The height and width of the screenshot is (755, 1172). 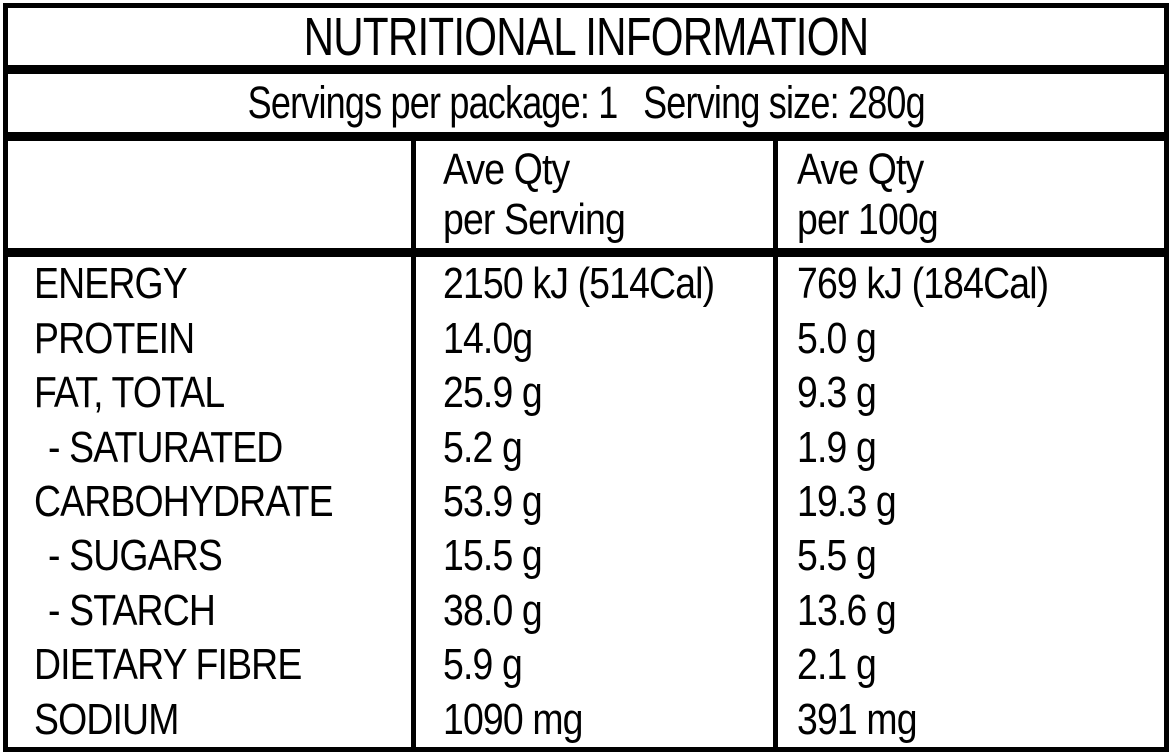 I want to click on nutrient-name-cell: PROTEIN, so click(x=210, y=339).